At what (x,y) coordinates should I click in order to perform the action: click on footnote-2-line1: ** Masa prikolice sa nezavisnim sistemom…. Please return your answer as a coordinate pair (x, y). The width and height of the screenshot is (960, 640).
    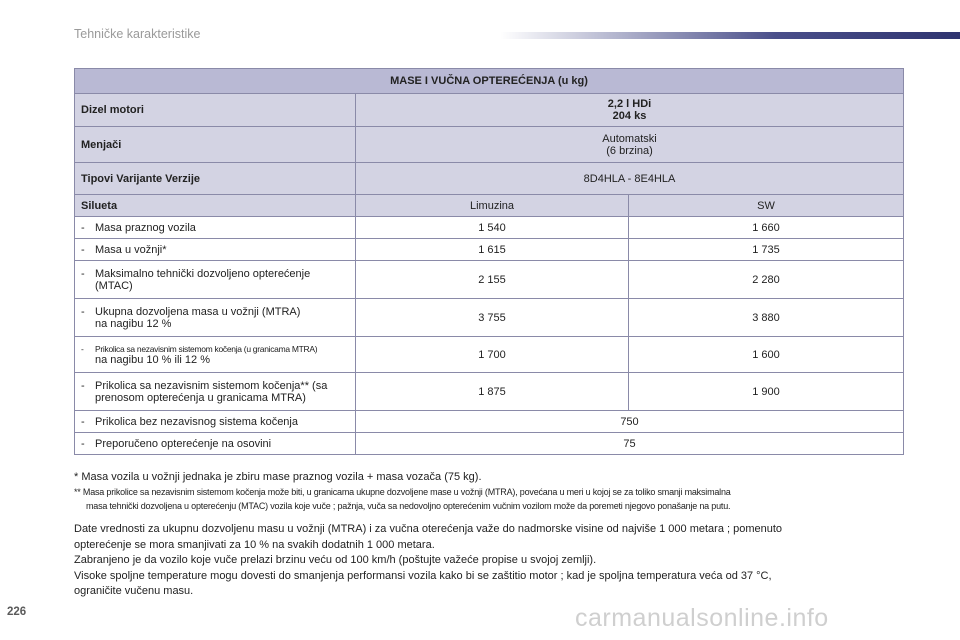
    Looking at the image, I should click on (402, 492).